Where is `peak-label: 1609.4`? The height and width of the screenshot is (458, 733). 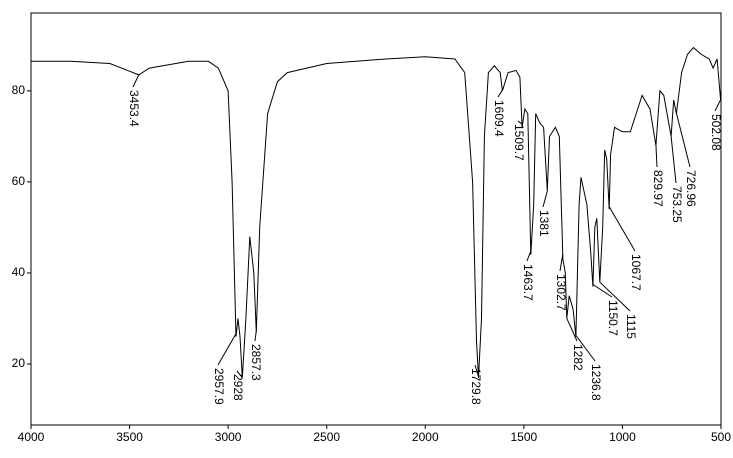
peak-label: 1609.4 is located at coordinates (499, 118).